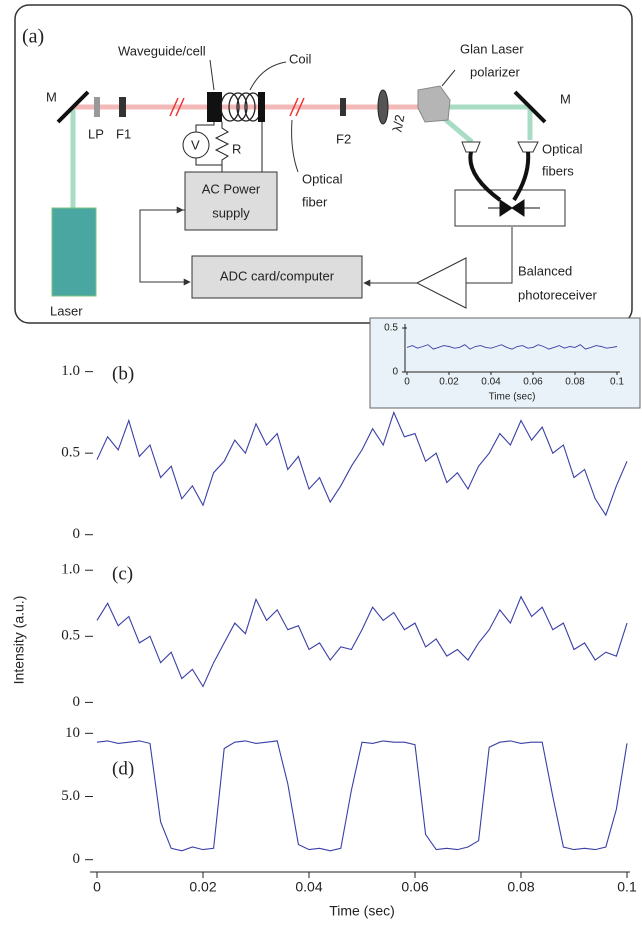 The height and width of the screenshot is (925, 642). Describe the element at coordinates (562, 148) in the screenshot. I see `fibers-label: Optical` at that location.